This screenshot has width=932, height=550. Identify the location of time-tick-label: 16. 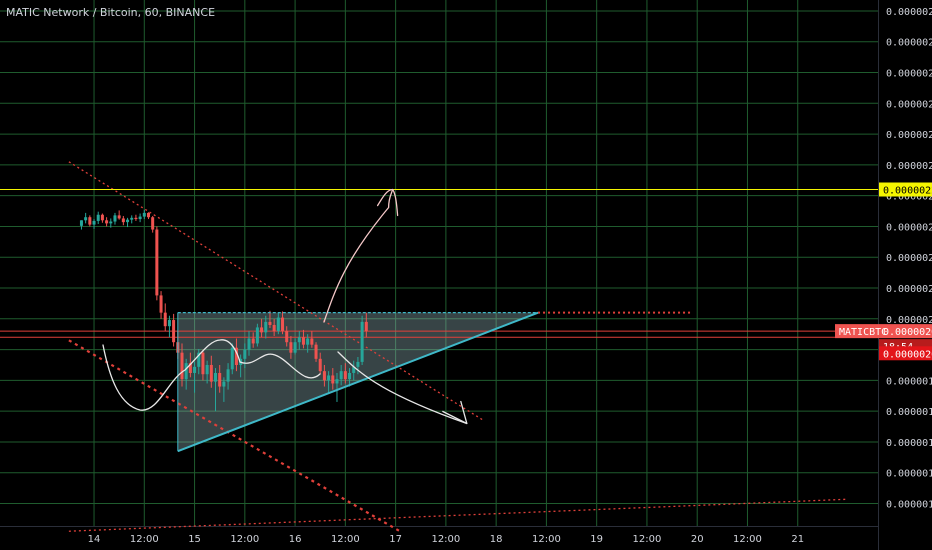
(295, 539).